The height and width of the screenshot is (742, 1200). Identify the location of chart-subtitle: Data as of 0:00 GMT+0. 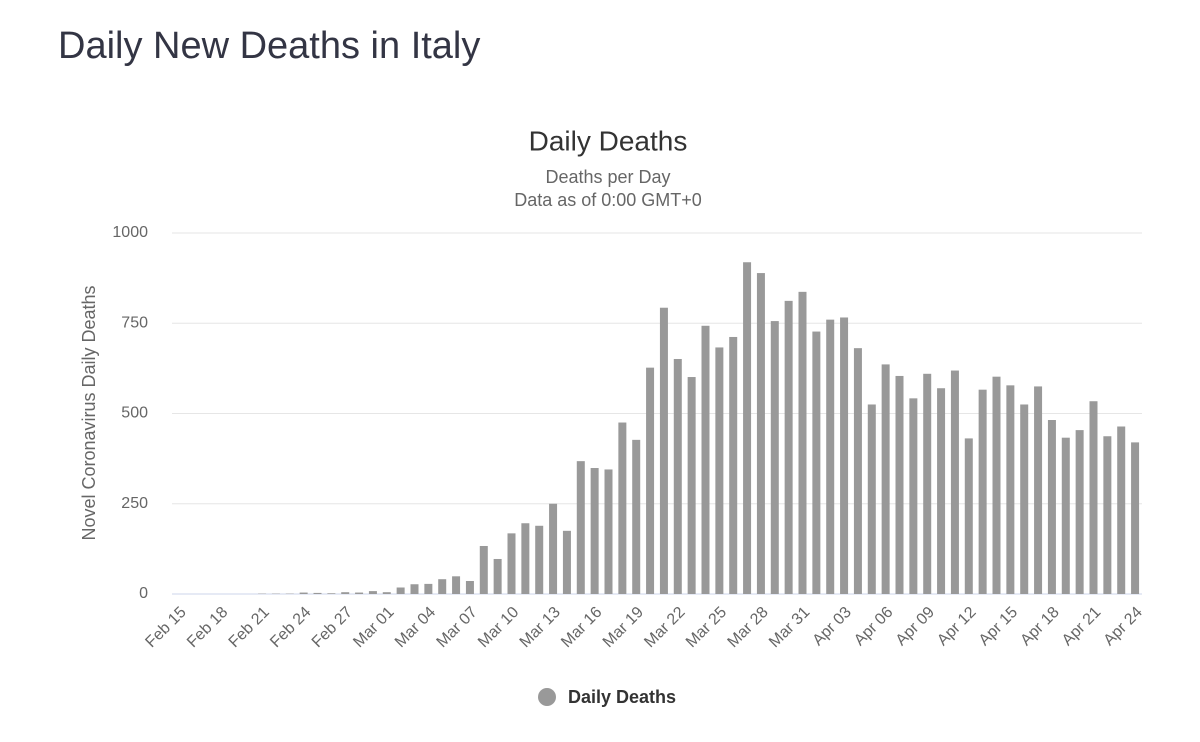
(608, 200).